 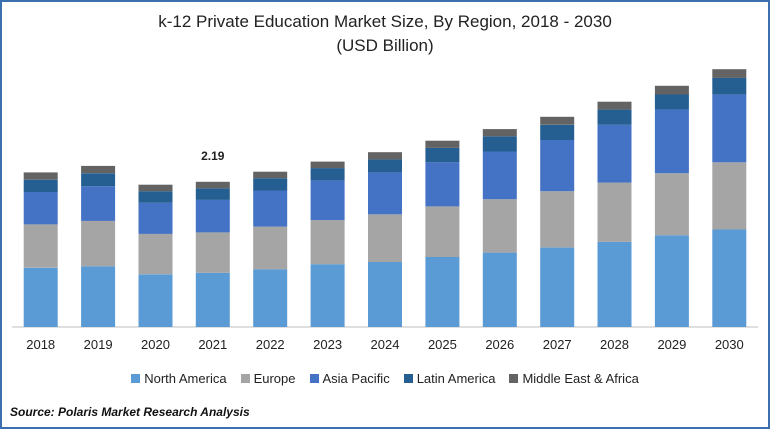 What do you see at coordinates (213, 156) in the screenshot?
I see `data-label: 2.19` at bounding box center [213, 156].